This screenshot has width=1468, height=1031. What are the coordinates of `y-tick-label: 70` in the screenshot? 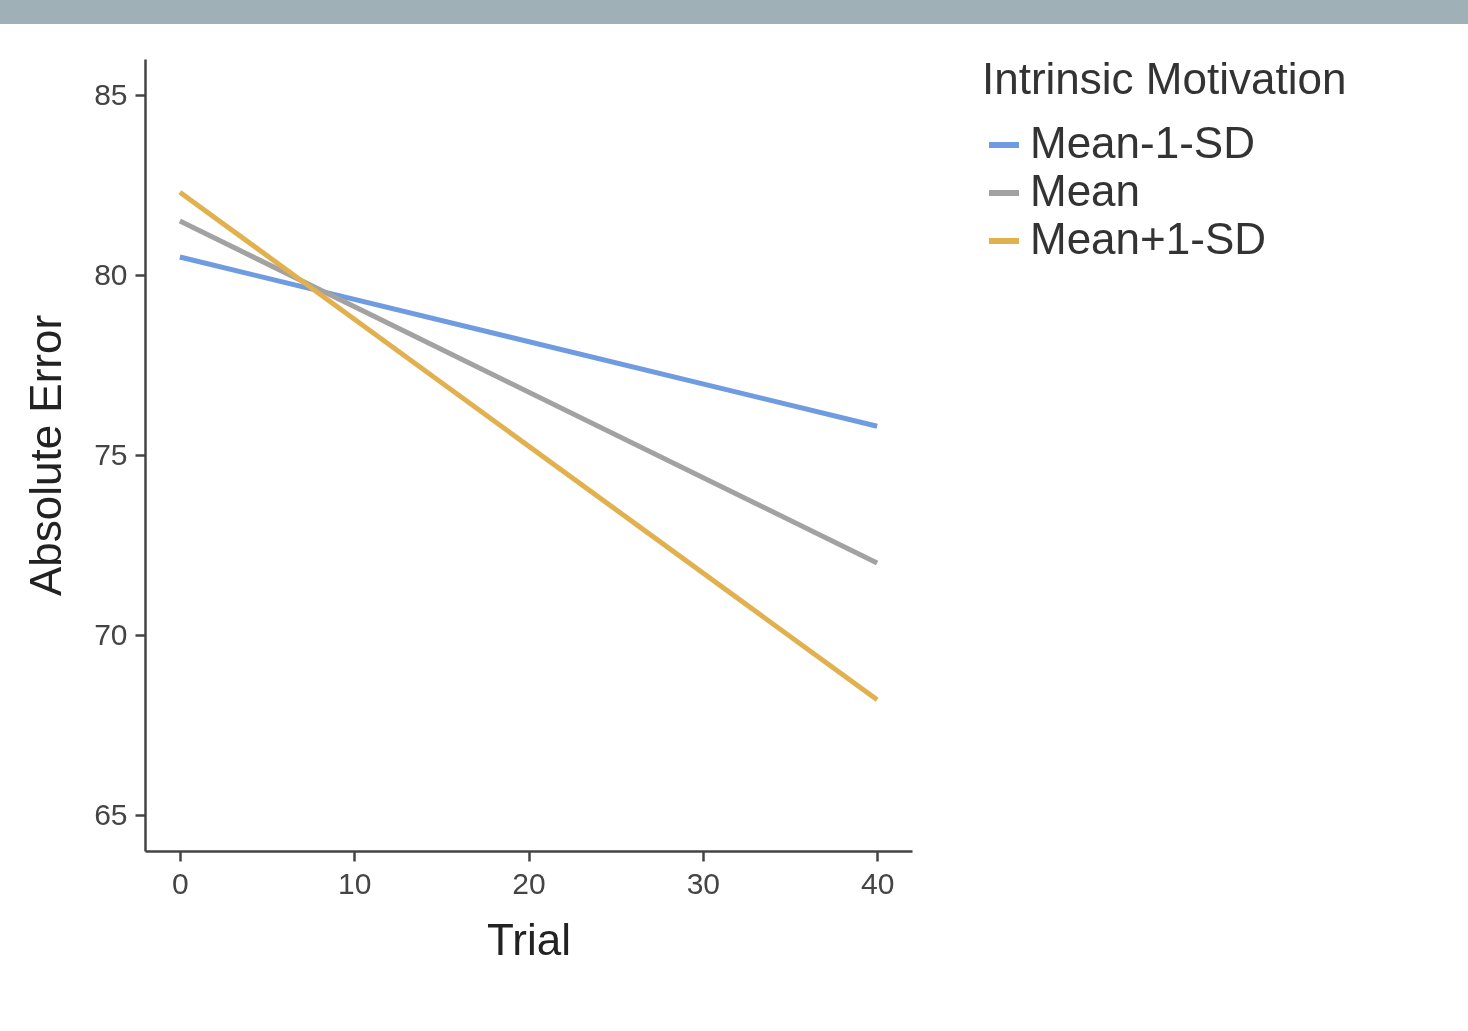 It's located at (111, 634).